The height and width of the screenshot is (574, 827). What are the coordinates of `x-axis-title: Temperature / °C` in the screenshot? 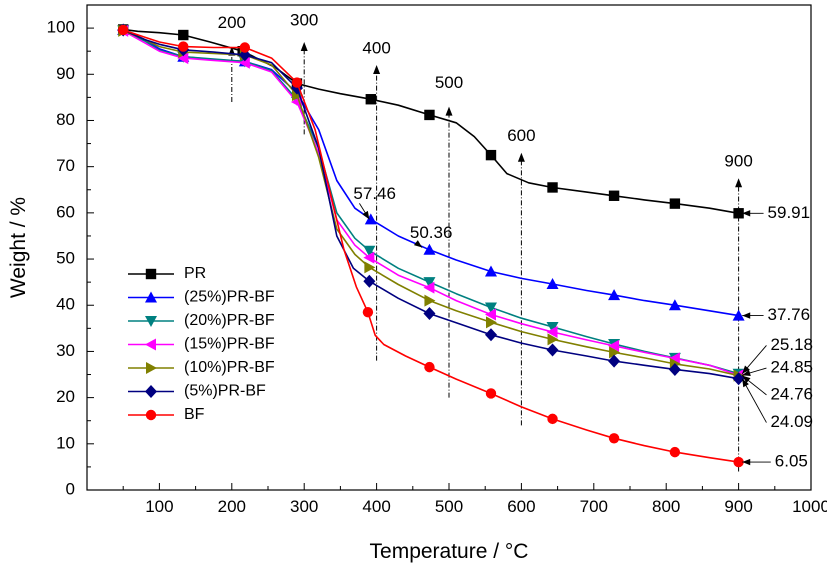 It's located at (449, 551).